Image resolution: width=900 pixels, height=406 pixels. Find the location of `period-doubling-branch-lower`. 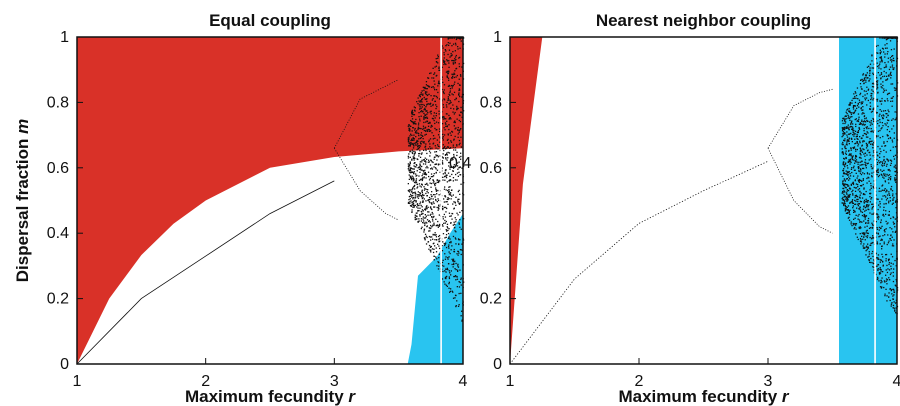

period-doubling-branch-lower is located at coordinates (800, 191).